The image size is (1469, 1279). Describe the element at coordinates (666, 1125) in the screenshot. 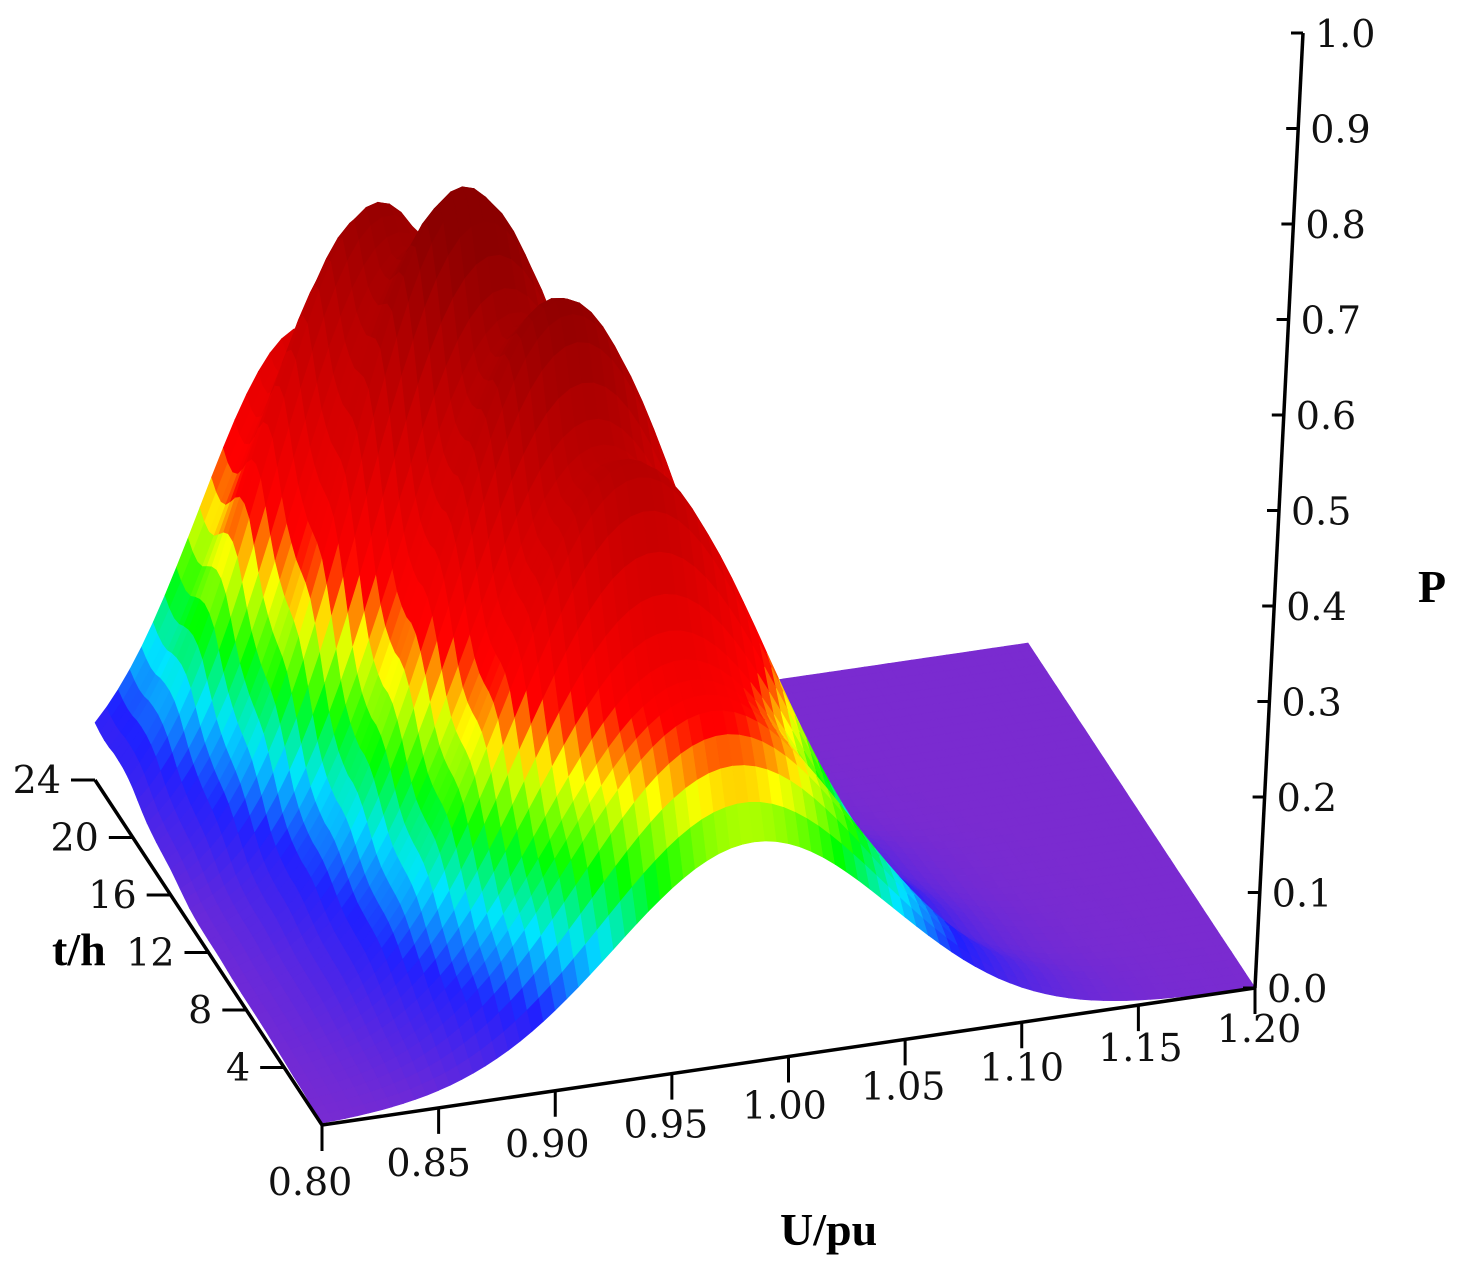

I see `x-tick-label: 0.95` at that location.